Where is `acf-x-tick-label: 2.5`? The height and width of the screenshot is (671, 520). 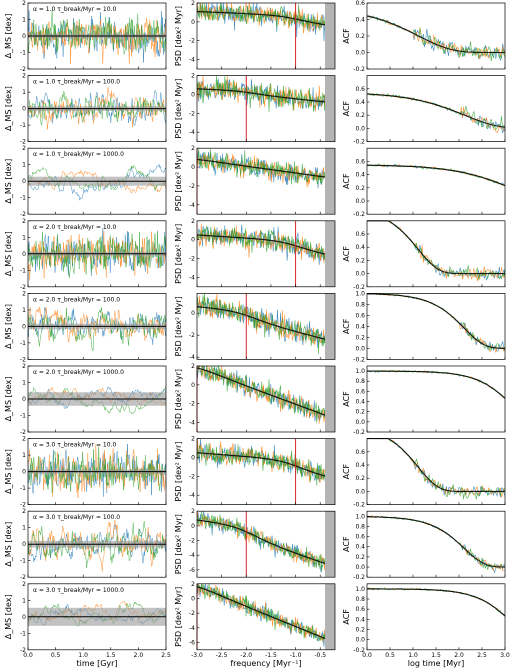
acf-x-tick-label: 2.5 is located at coordinates (482, 655).